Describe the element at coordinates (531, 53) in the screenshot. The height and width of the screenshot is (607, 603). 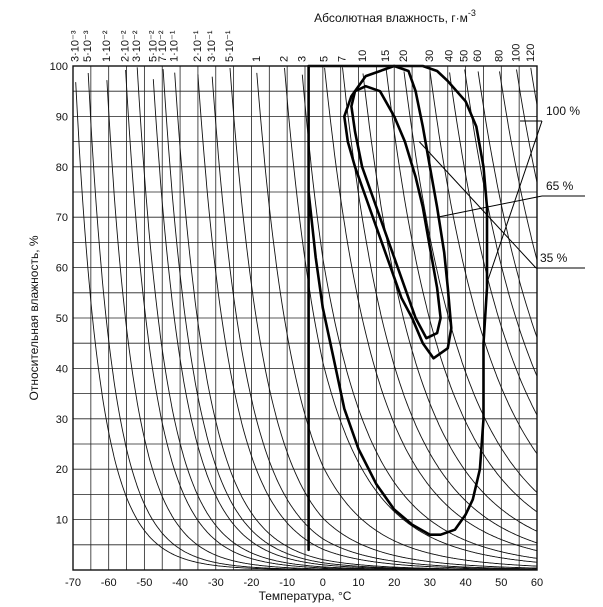
I see `top-tick-label: 120` at that location.